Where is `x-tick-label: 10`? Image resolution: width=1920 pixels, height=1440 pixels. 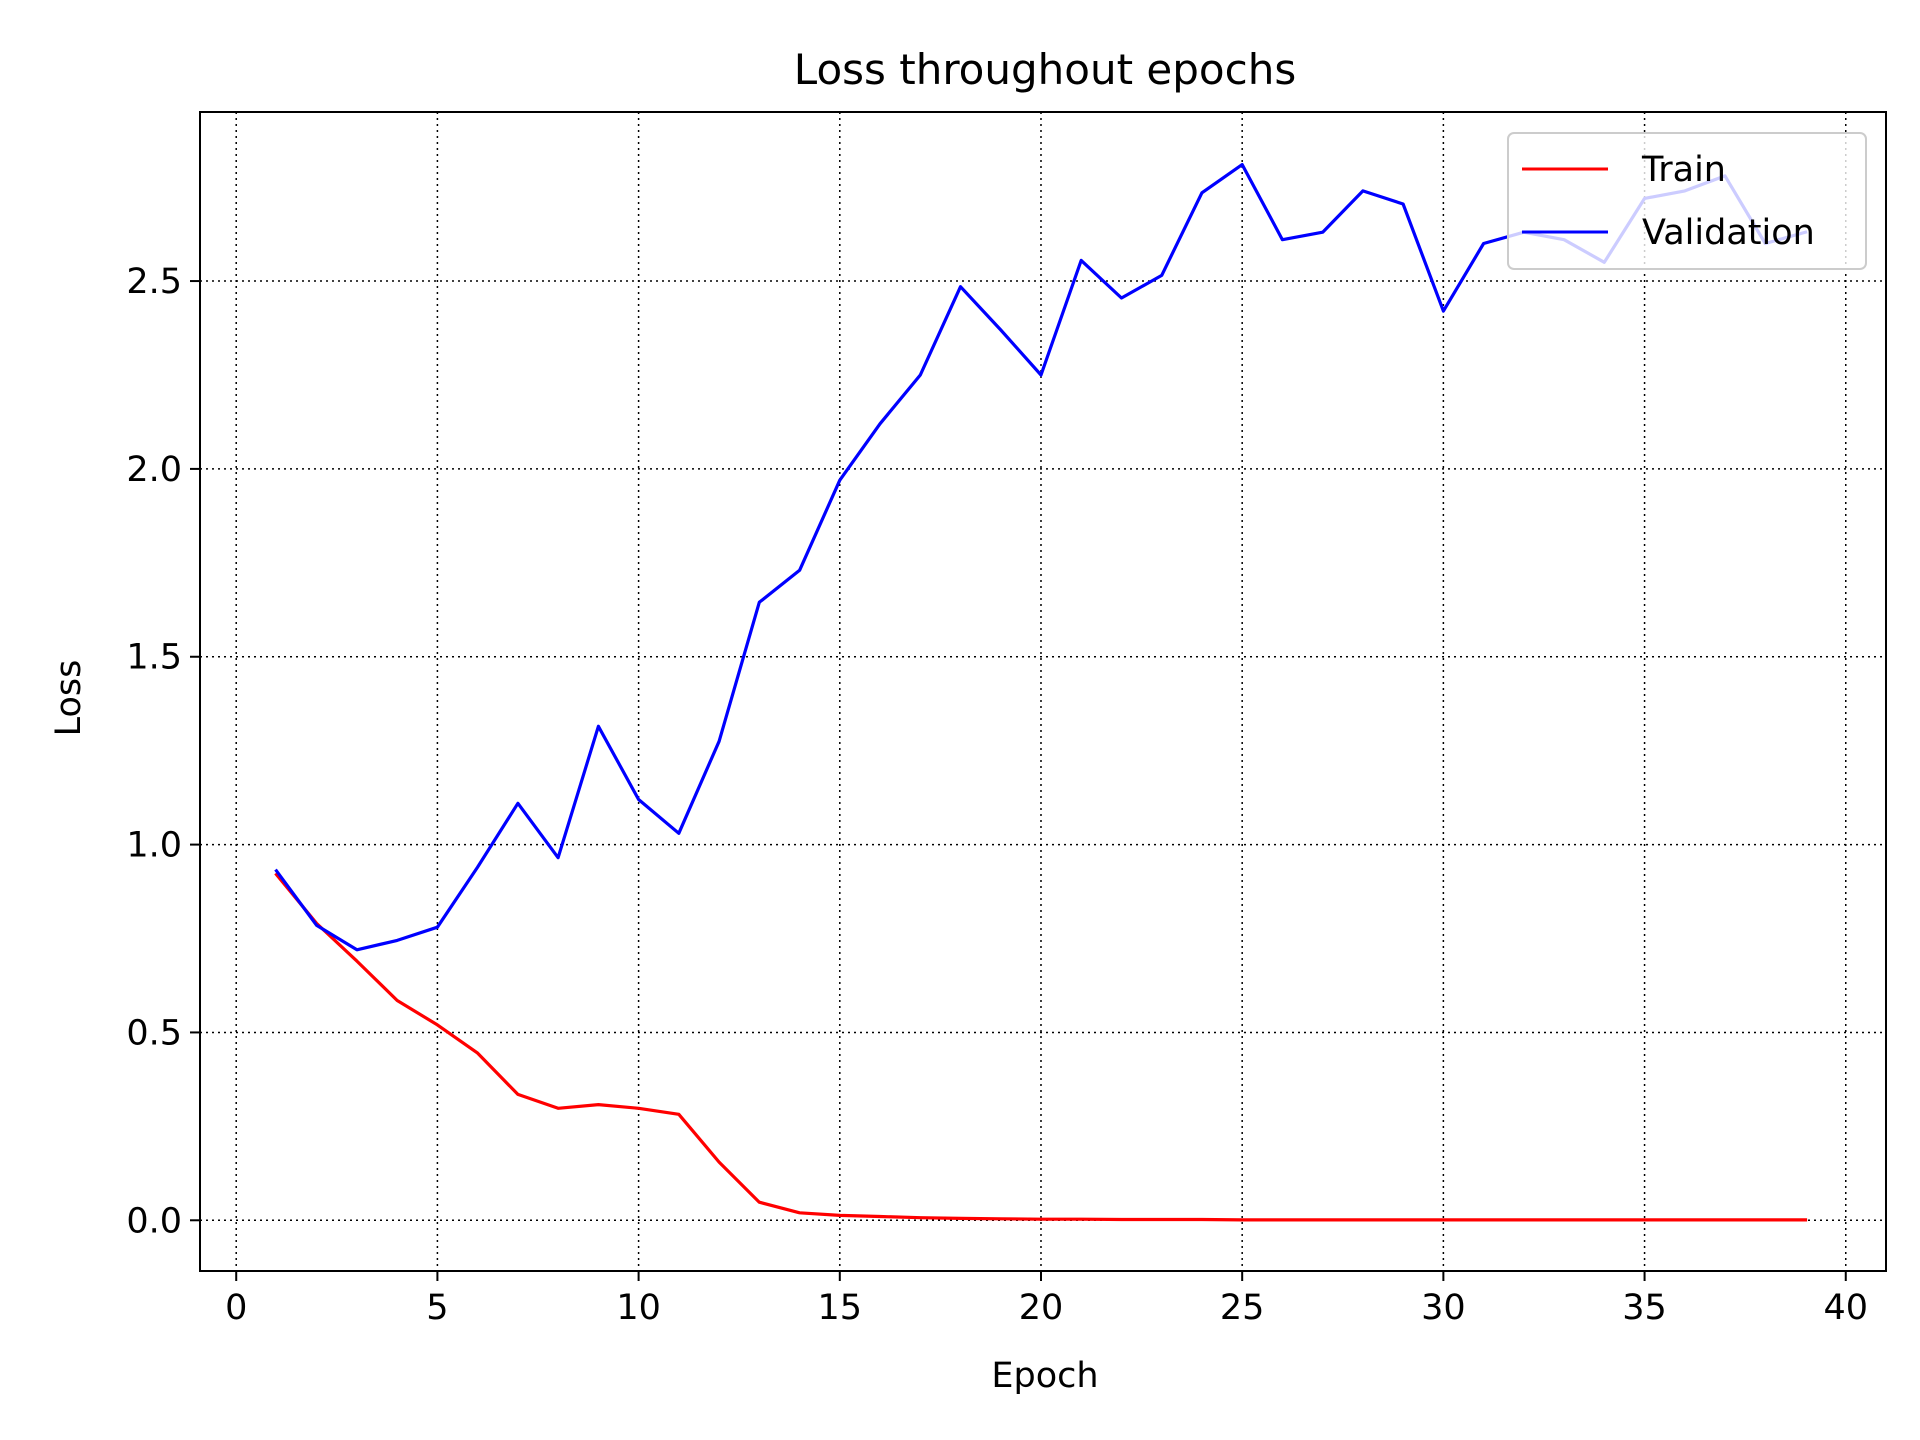 x-tick-label: 10 is located at coordinates (638, 1308).